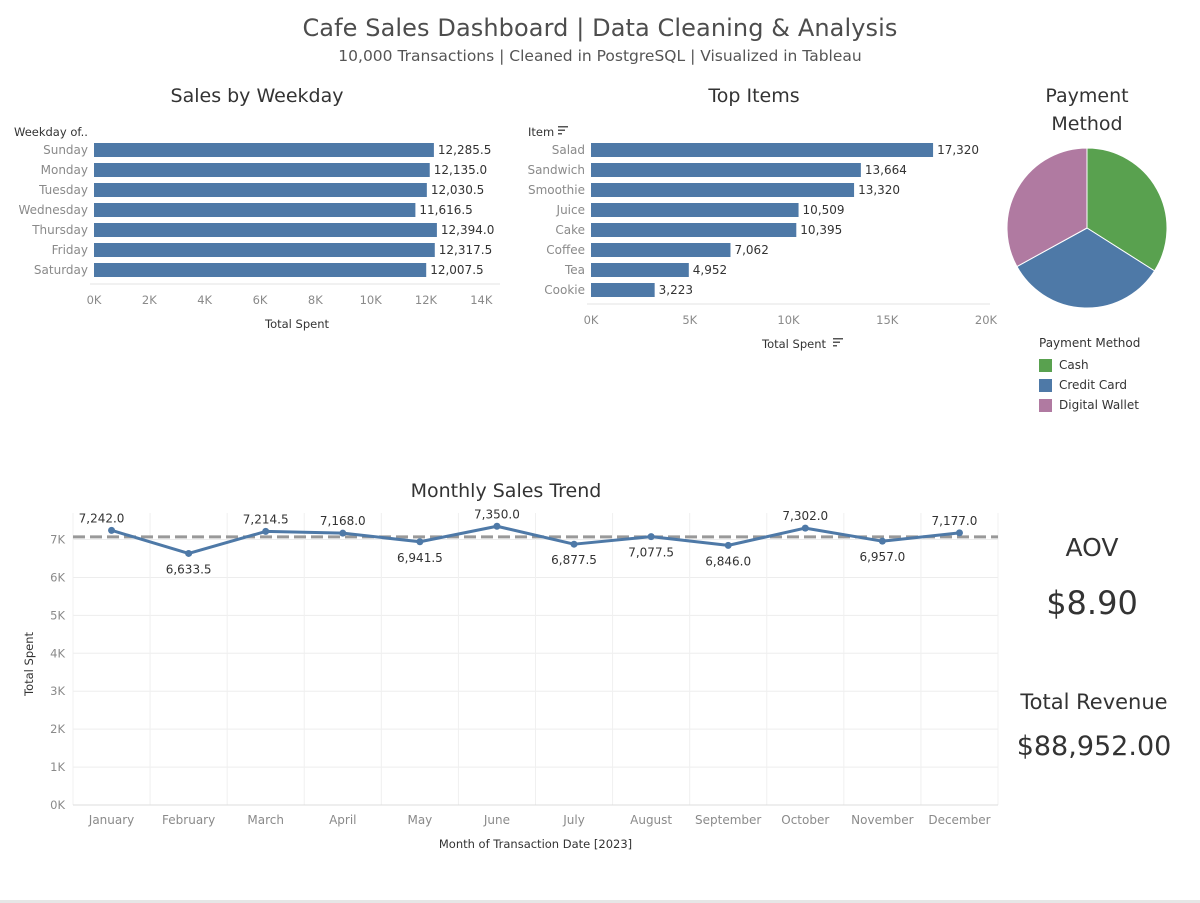  What do you see at coordinates (574, 560) in the screenshot?
I see `data-label-july: 6,877.5` at bounding box center [574, 560].